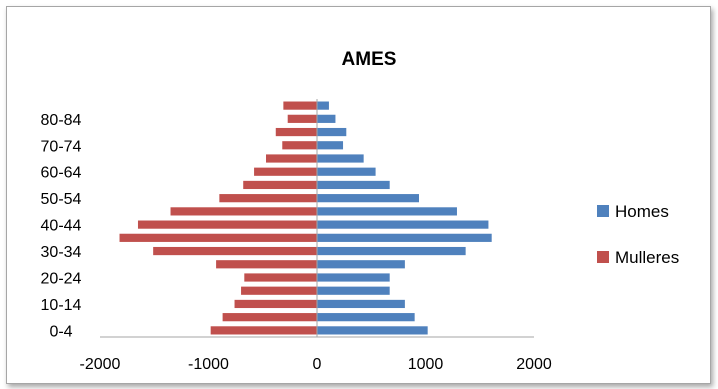  Describe the element at coordinates (426, 364) in the screenshot. I see `x-tick-label: 1000` at that location.